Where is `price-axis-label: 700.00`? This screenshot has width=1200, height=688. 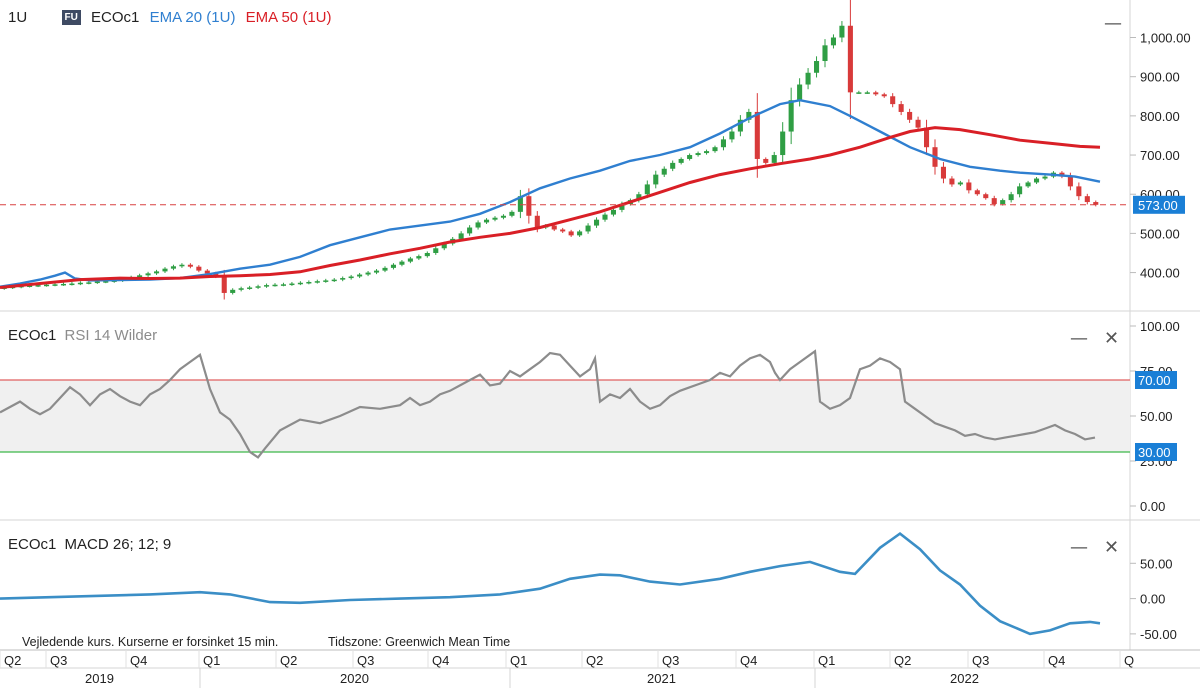
price-axis-label: 700.00 is located at coordinates (1160, 155).